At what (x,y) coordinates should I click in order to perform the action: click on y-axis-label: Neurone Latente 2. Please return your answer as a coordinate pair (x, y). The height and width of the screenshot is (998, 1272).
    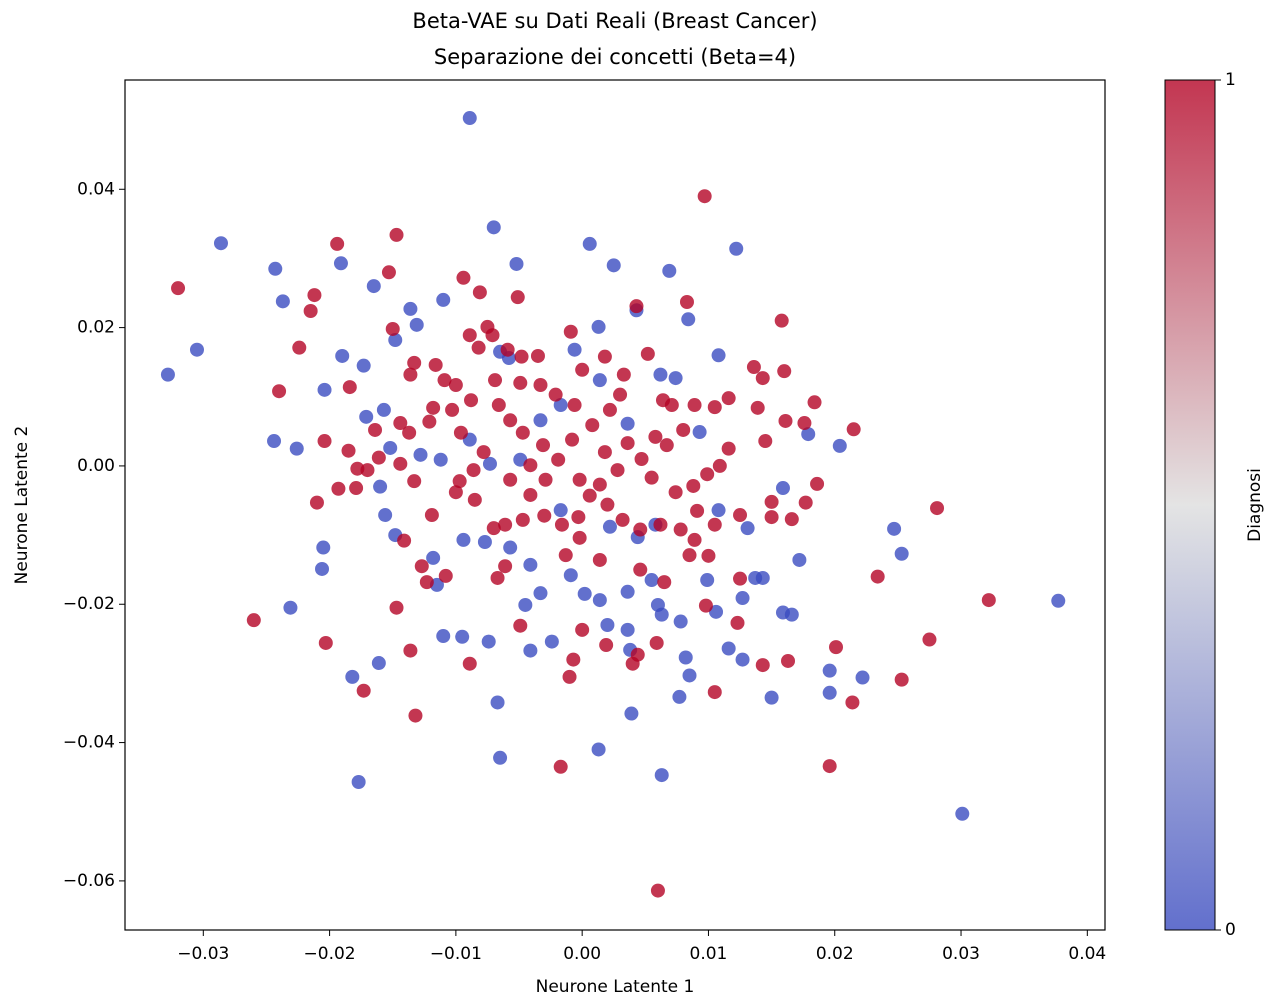
    Looking at the image, I should click on (22, 505).